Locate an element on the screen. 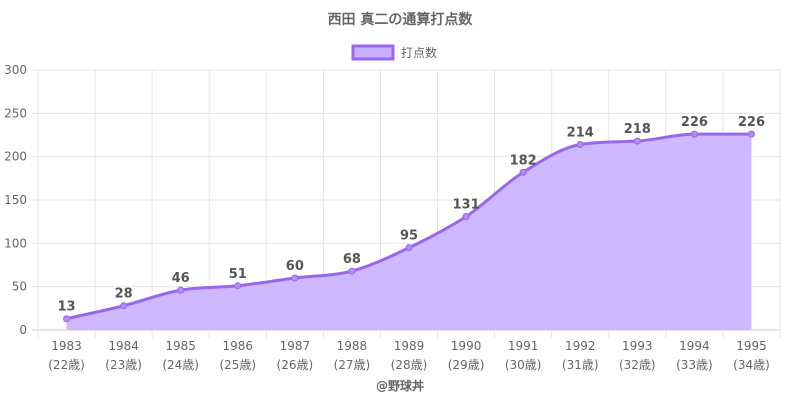 This screenshot has width=800, height=400. x-tick-label: 1995 is located at coordinates (751, 346).